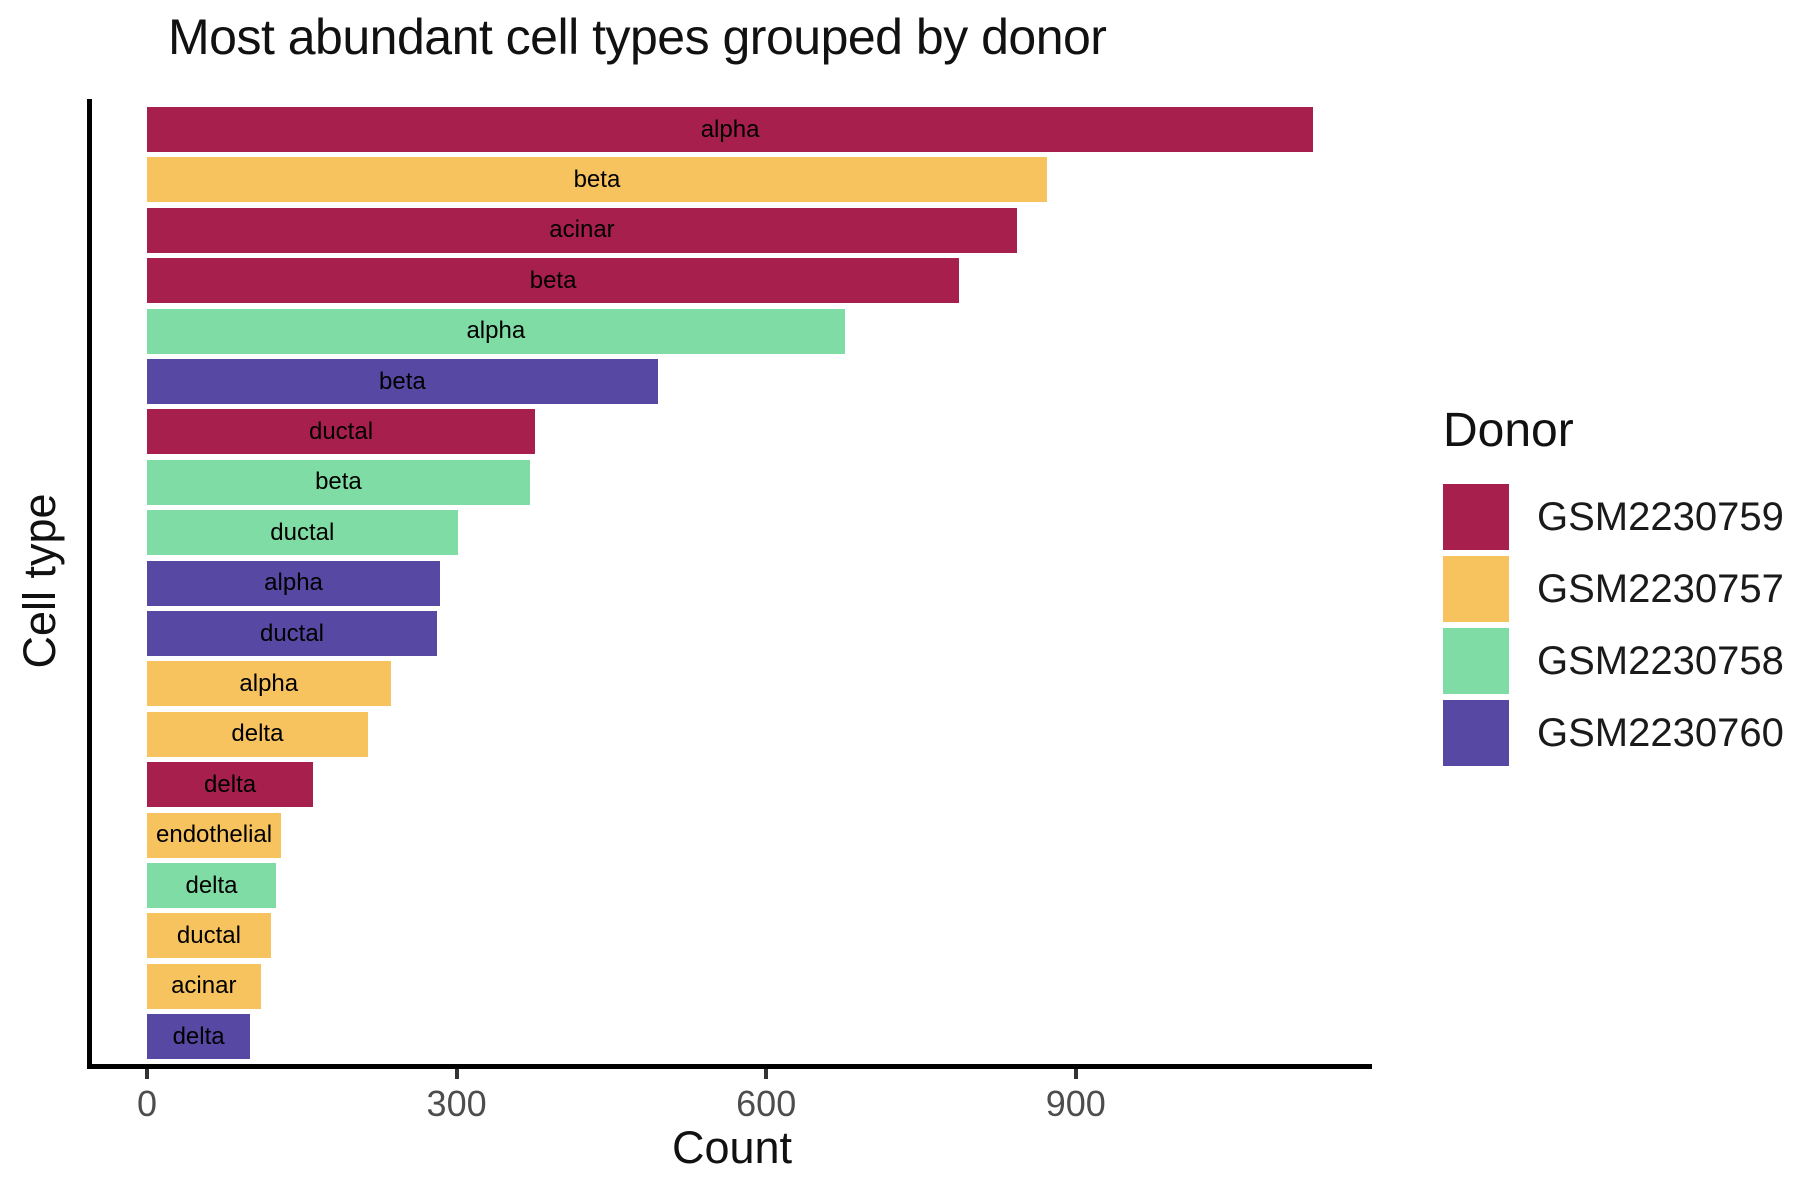 The width and height of the screenshot is (1800, 1200). I want to click on bar-delta-GSM2230758: delta, so click(211, 885).